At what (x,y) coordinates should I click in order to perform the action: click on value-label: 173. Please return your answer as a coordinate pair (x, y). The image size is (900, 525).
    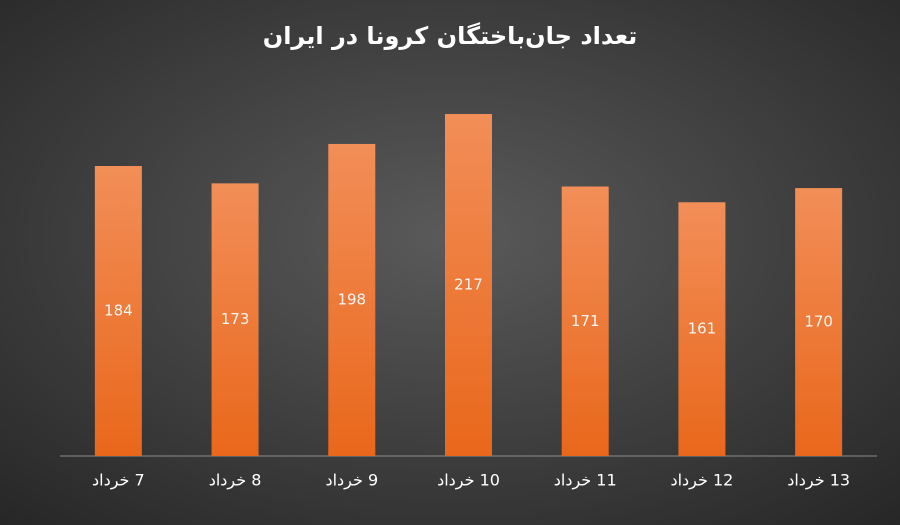
    Looking at the image, I should click on (235, 319).